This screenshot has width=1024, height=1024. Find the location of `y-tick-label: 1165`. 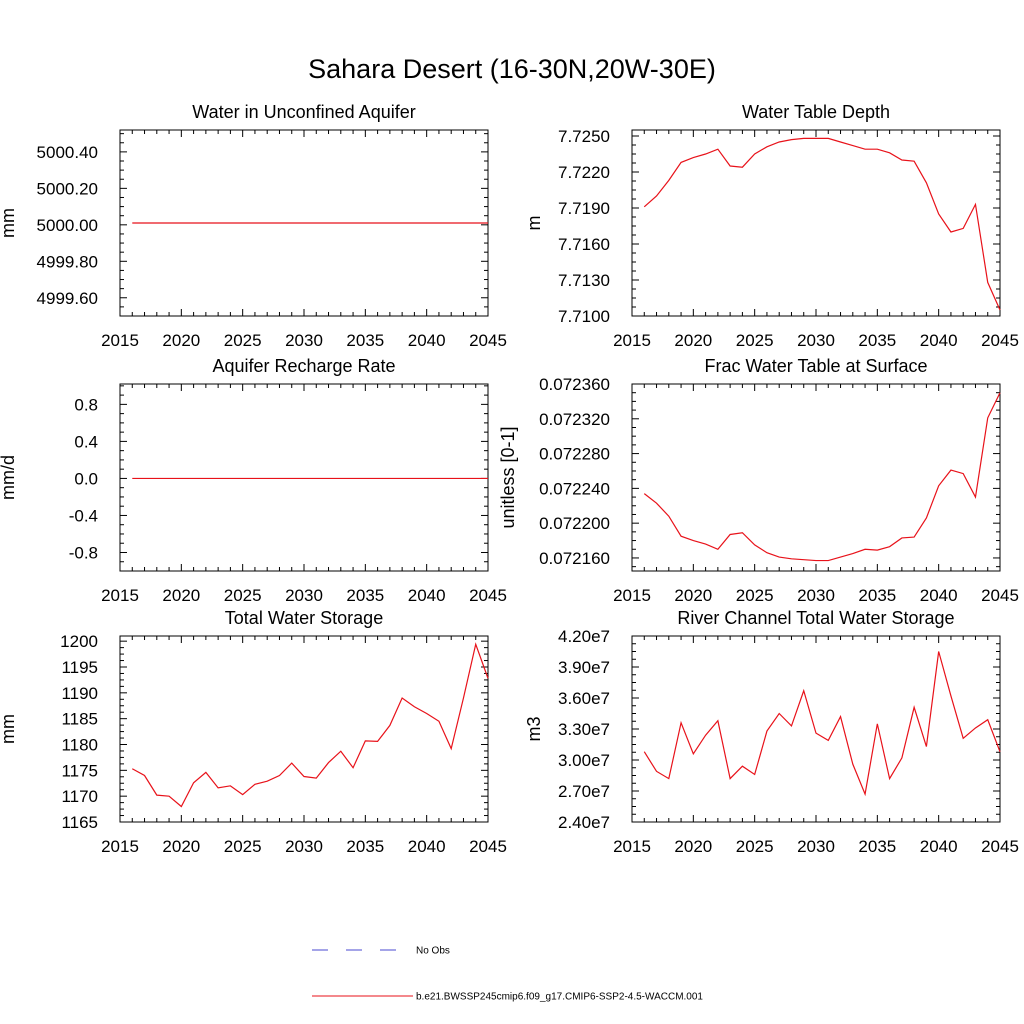

y-tick-label: 1165 is located at coordinates (79, 822).